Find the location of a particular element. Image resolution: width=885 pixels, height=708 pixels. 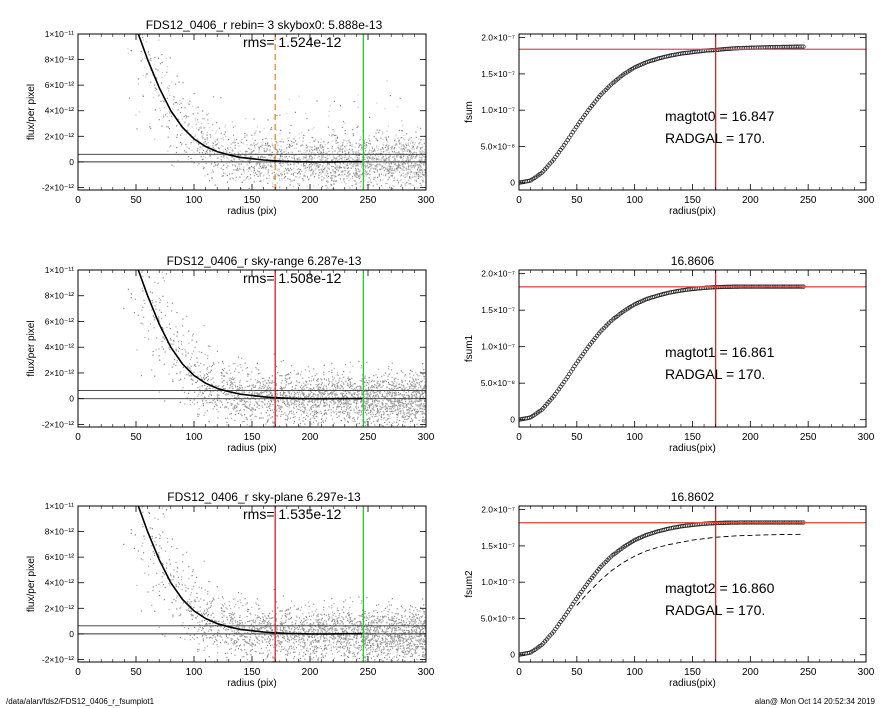

profile-2-ytick-label-6: -2×10⁻¹² is located at coordinates (58, 424).